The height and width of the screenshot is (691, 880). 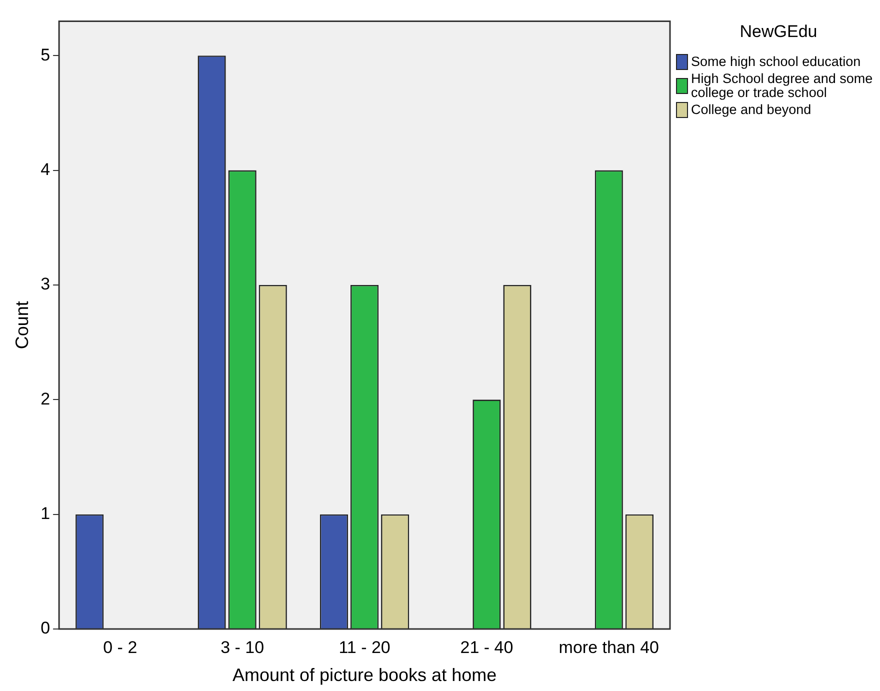 I want to click on x-tick-label: 3 - 10, so click(x=242, y=647).